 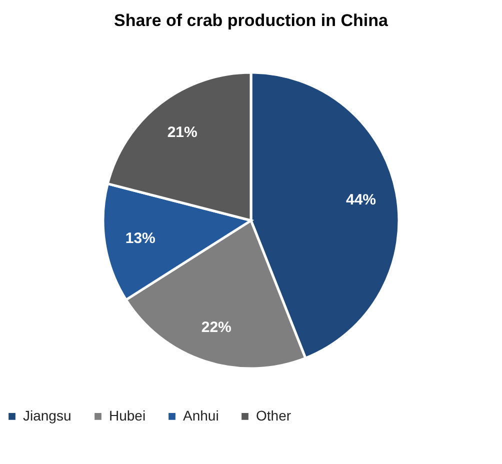 I want to click on data-label: 21%, so click(x=182, y=133).